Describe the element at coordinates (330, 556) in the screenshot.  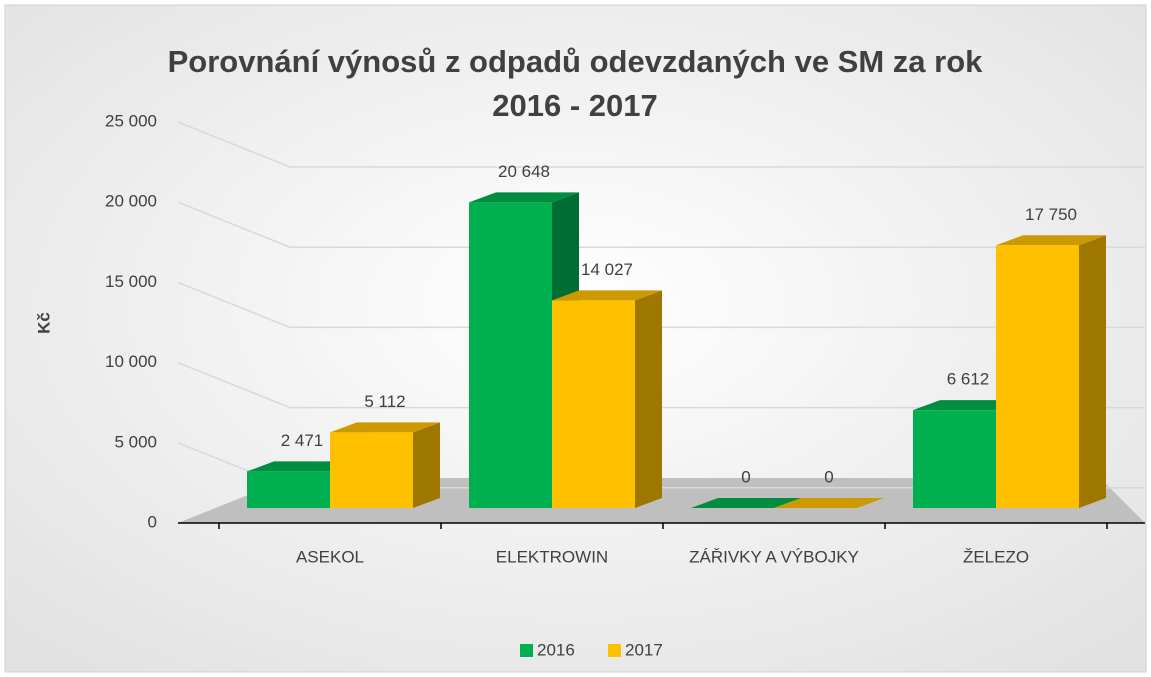
I see `x-tick-label: ASEKOL` at that location.